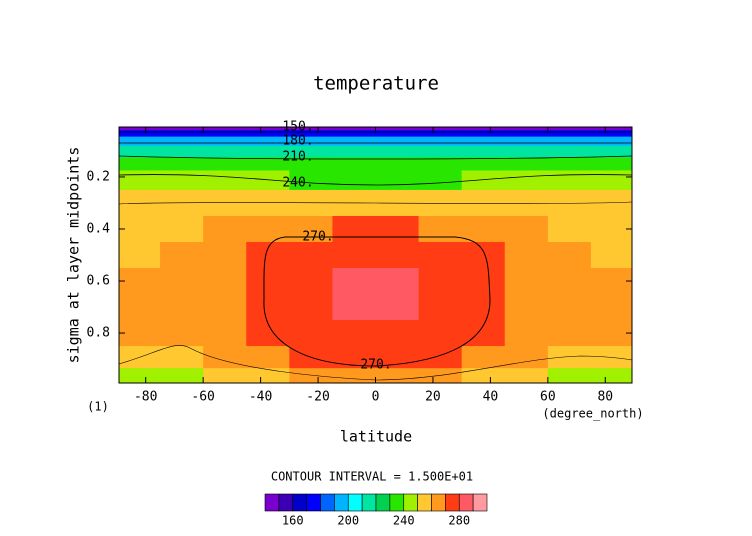 This screenshot has width=752, height=536. I want to click on x-tick-label: 0, so click(376, 397).